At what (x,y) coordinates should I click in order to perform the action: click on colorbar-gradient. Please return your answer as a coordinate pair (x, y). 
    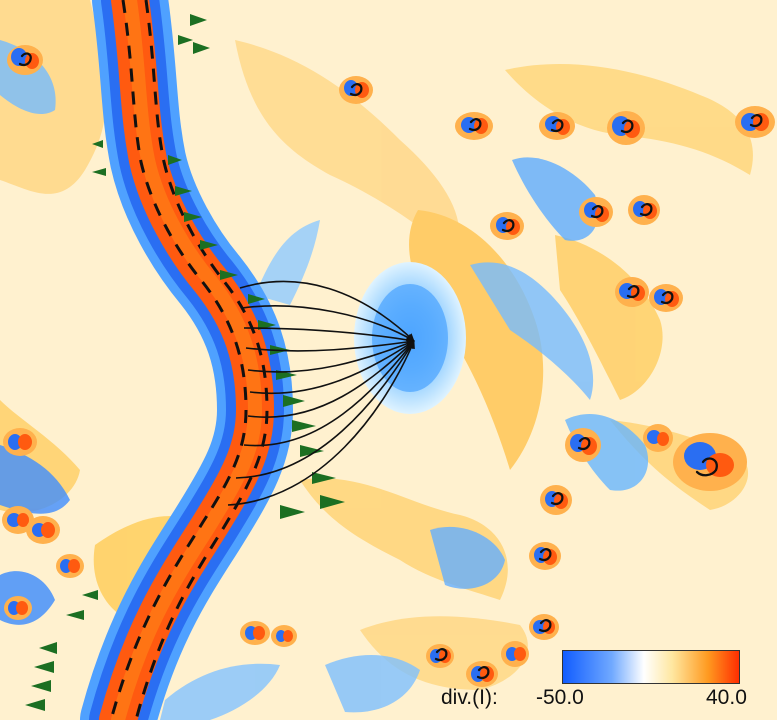
    Looking at the image, I should click on (651, 667).